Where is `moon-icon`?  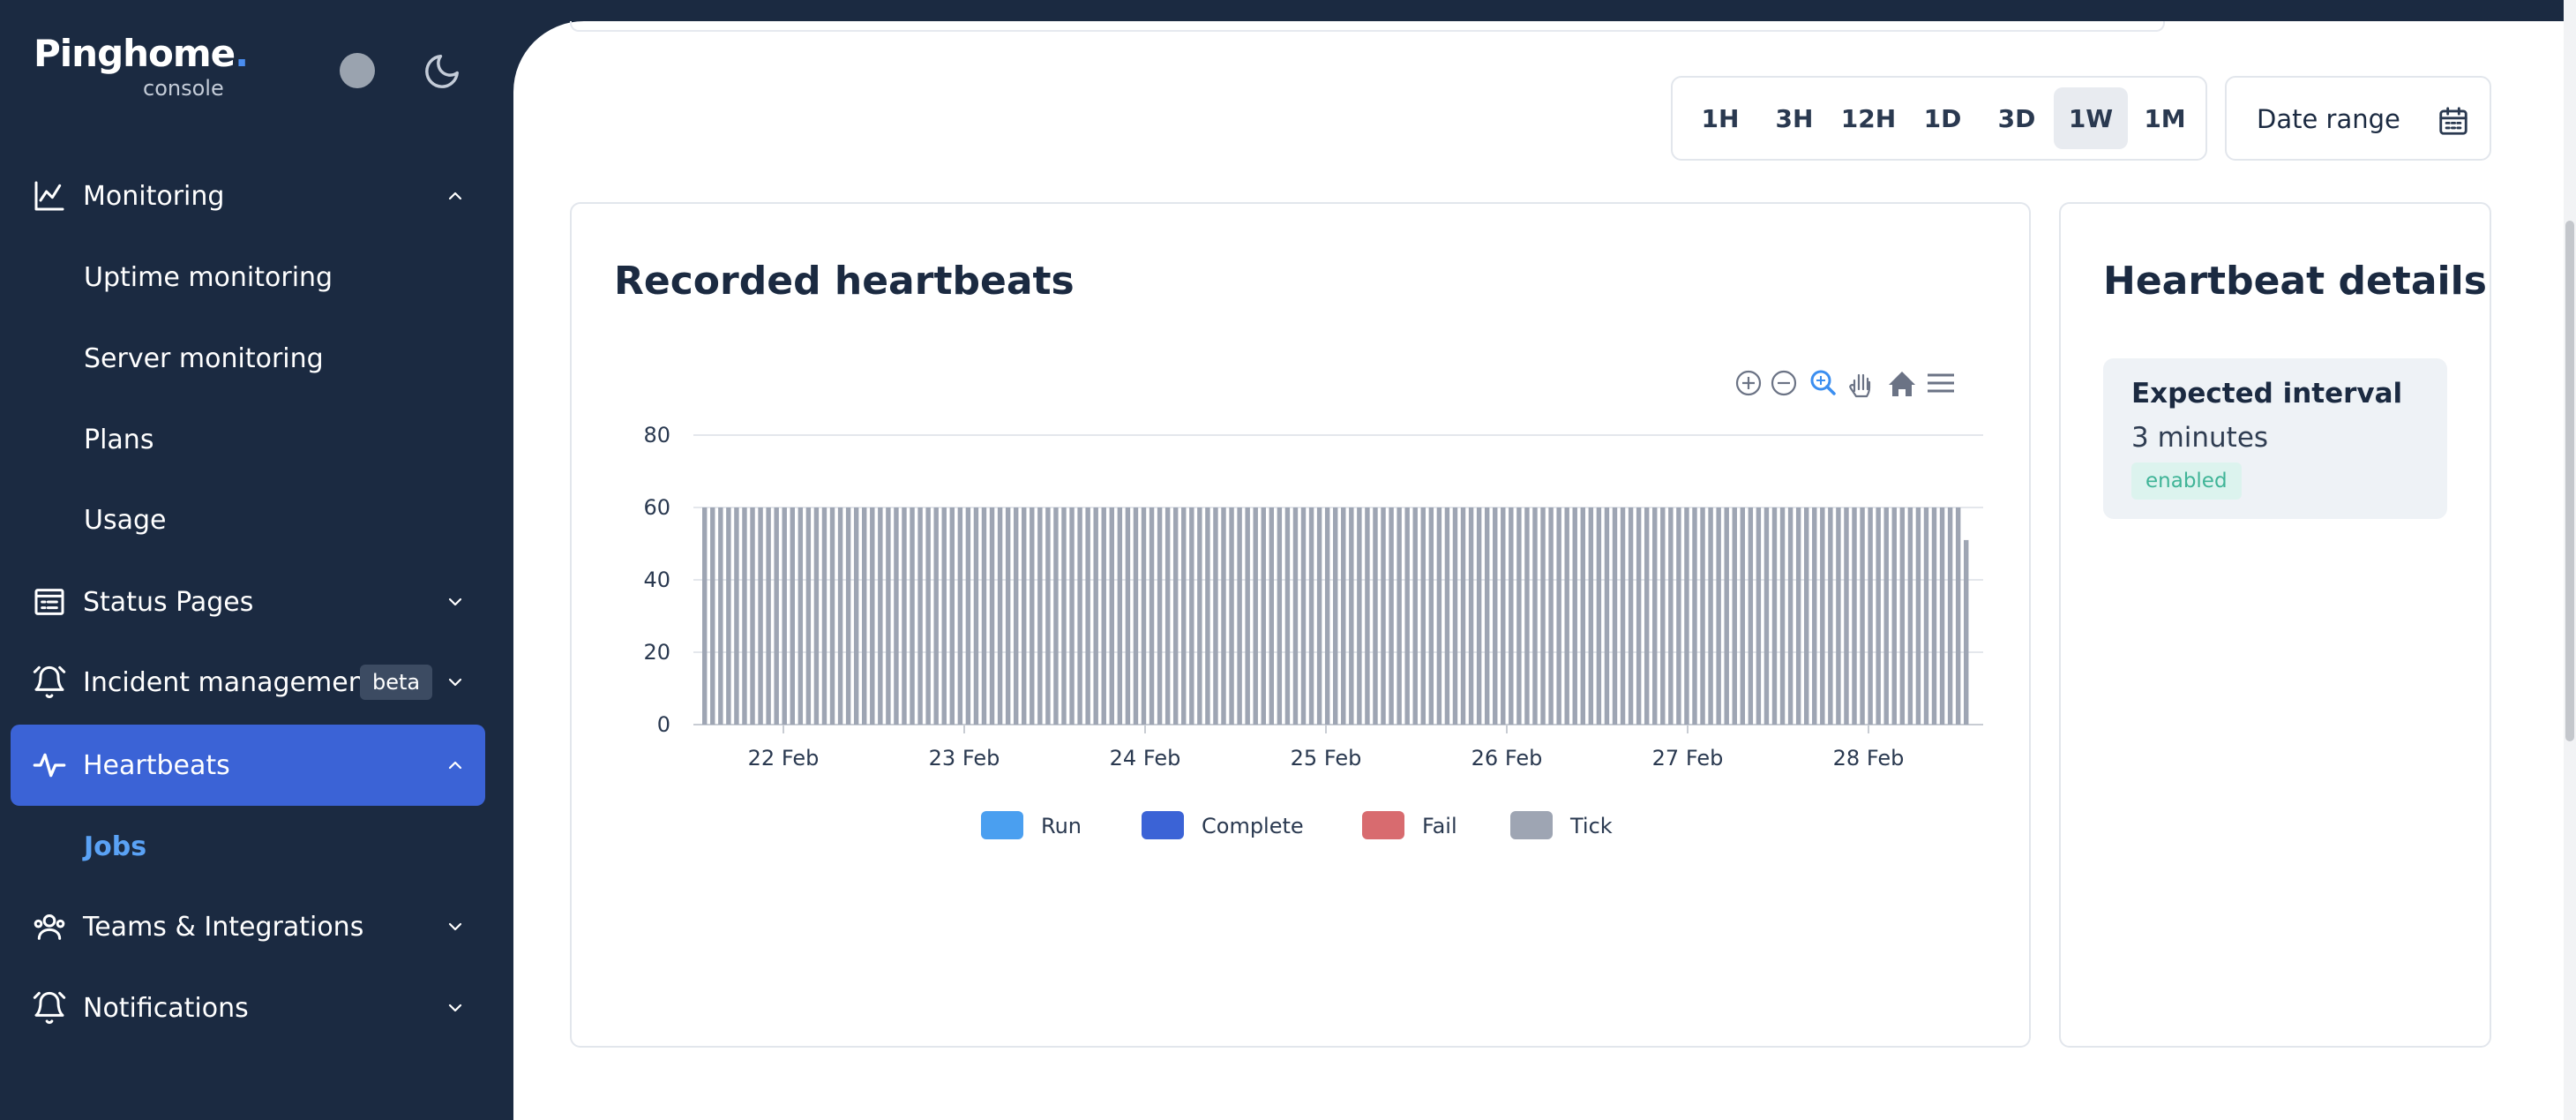 moon-icon is located at coordinates (442, 72).